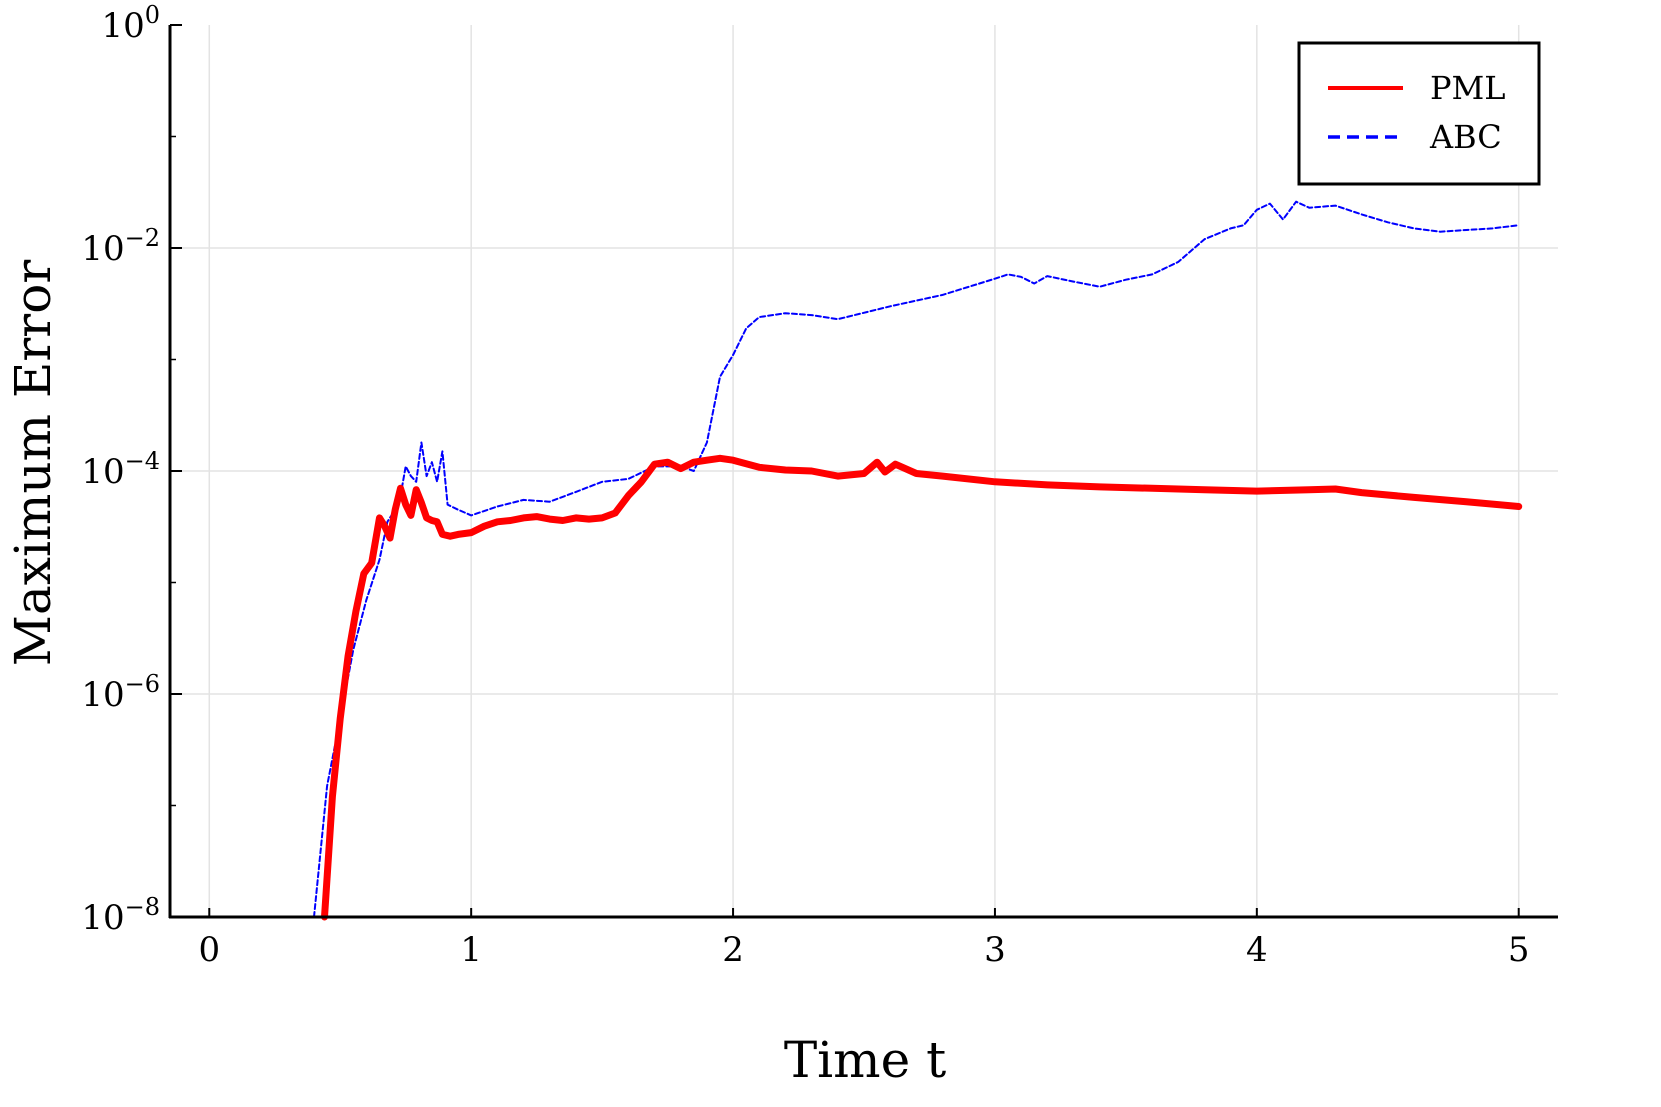 Image resolution: width=1661 pixels, height=1107 pixels. What do you see at coordinates (142, 461) in the screenshot?
I see `y-tick-exponent: −4` at bounding box center [142, 461].